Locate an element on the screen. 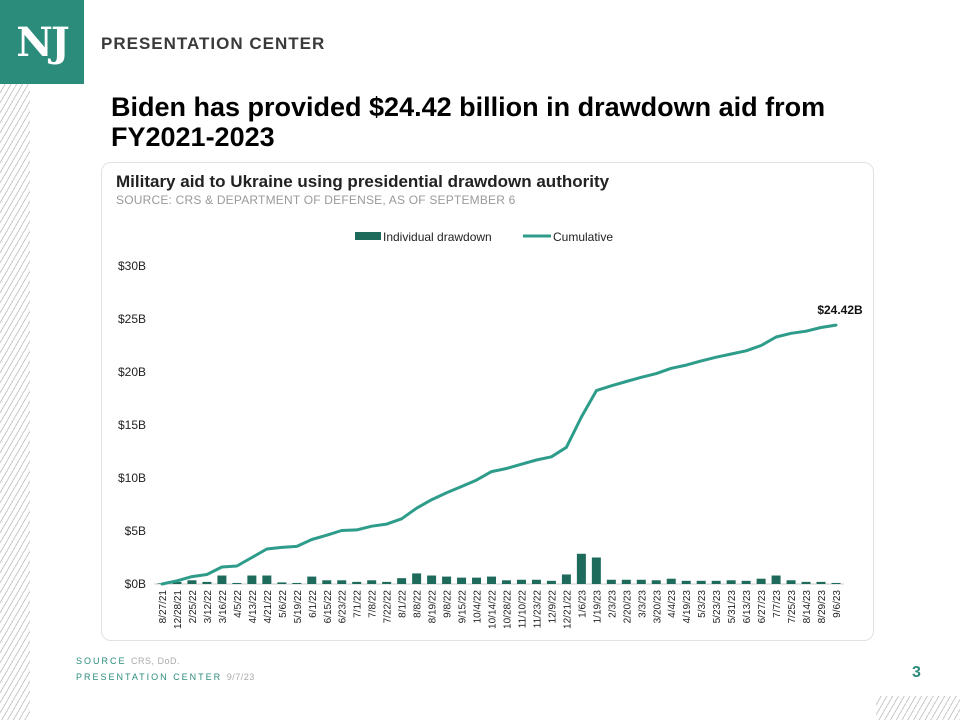 Image resolution: width=960 pixels, height=720 pixels. x-tick-label: 7/25/23 is located at coordinates (792, 607).